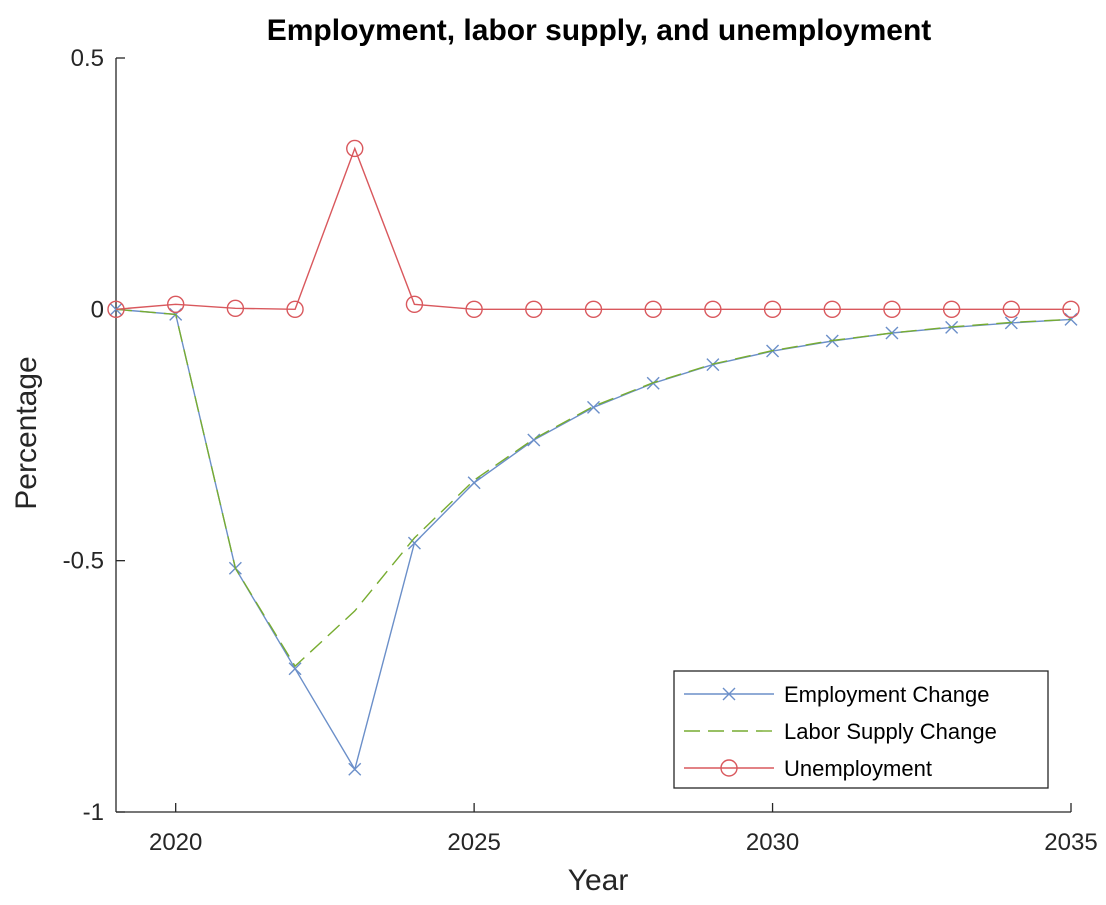 Image resolution: width=1106 pixels, height=905 pixels. What do you see at coordinates (97, 309) in the screenshot?
I see `y-tick-label-1: 0` at bounding box center [97, 309].